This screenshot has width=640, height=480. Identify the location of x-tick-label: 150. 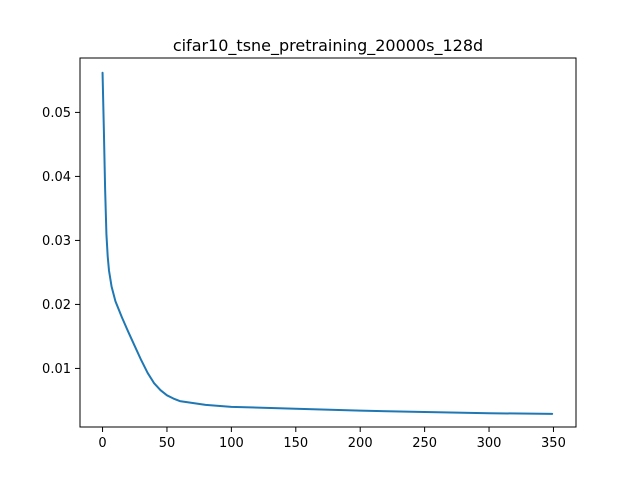
(295, 443).